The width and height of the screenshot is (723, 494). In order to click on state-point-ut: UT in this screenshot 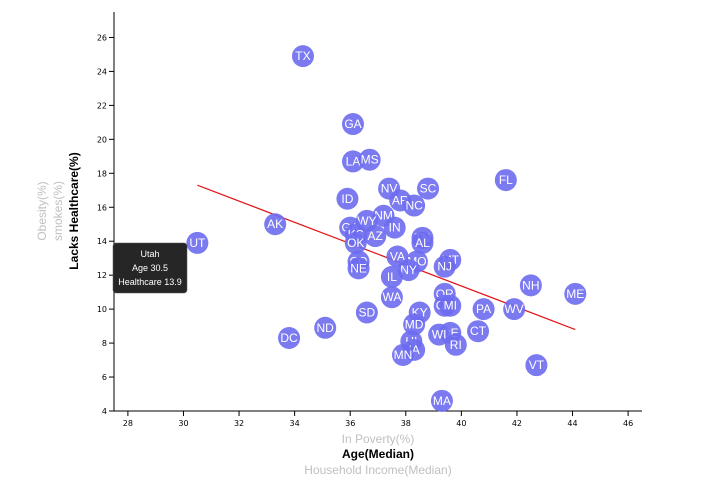, I will do `click(197, 242)`.